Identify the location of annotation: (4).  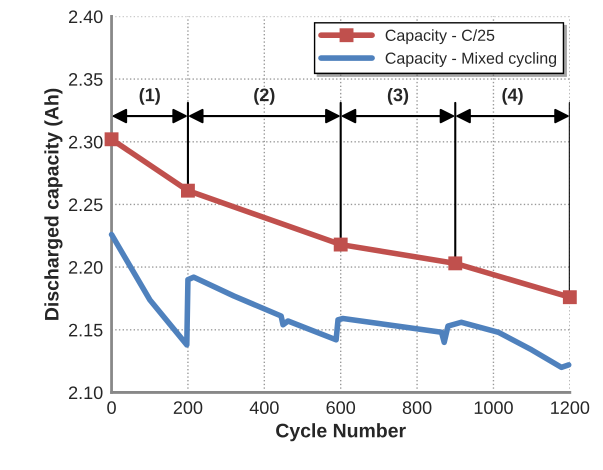
(512, 96).